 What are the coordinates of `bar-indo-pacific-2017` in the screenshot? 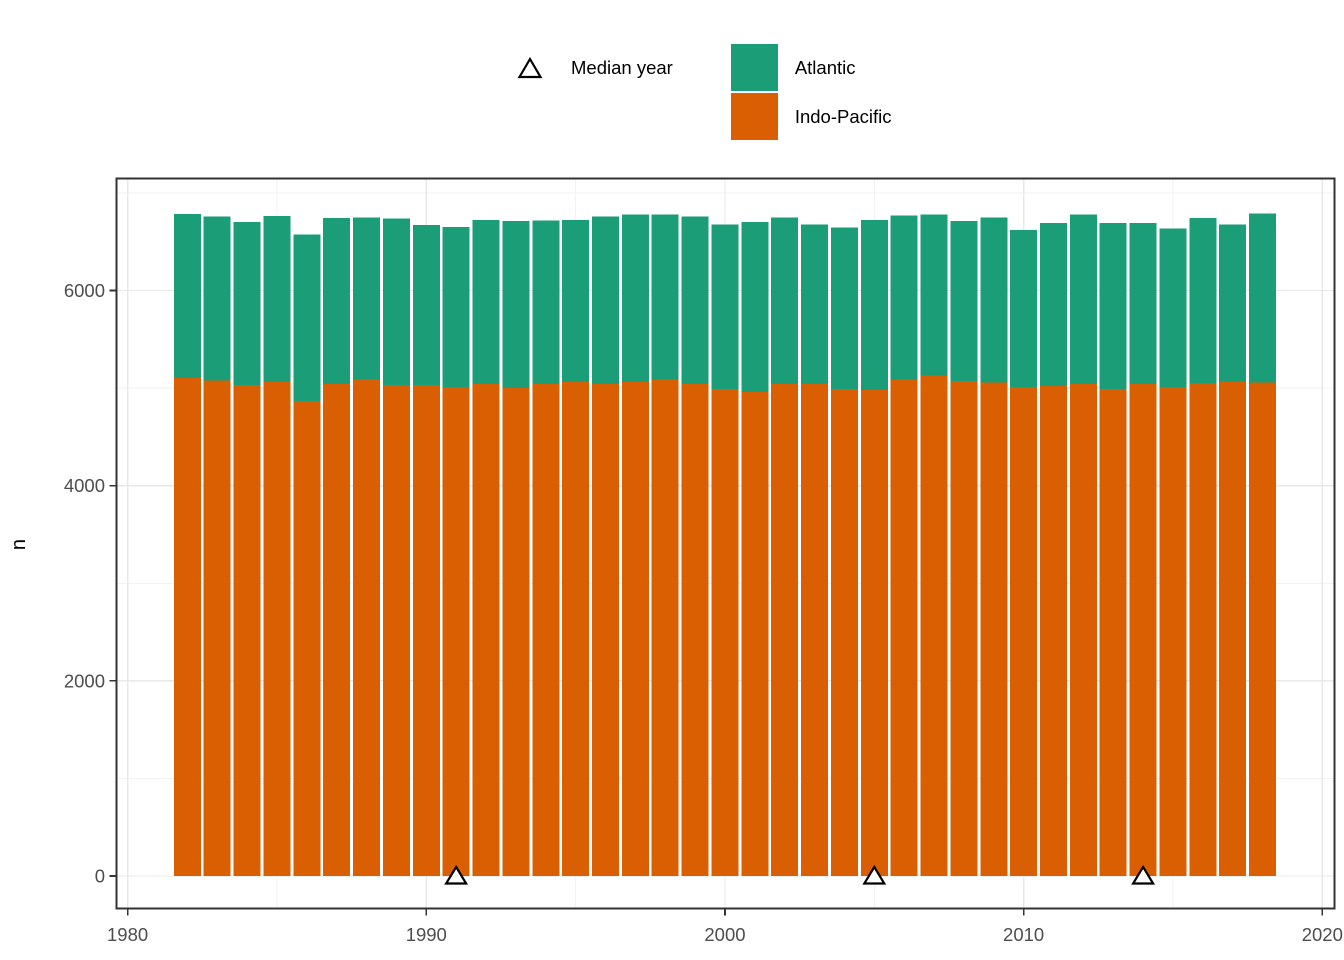 It's located at (1233, 628).